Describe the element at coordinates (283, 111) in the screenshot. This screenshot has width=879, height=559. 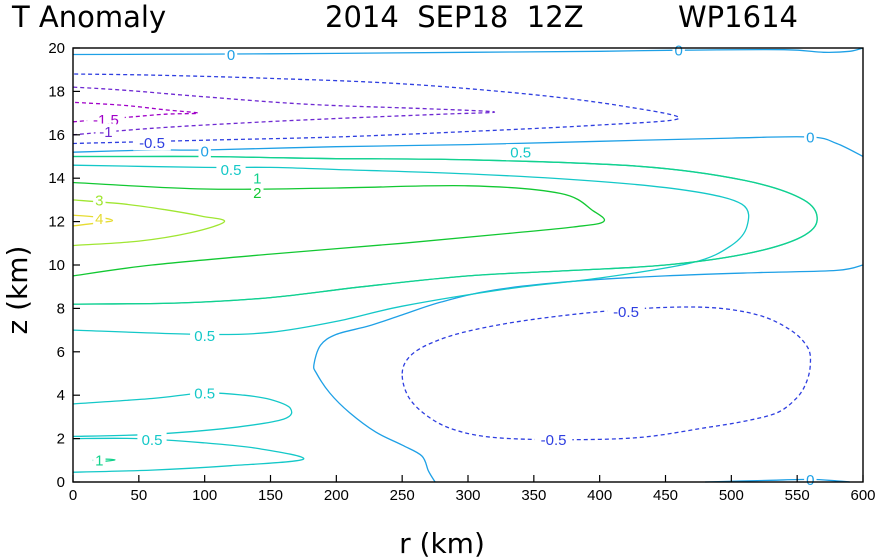
I see `contour-line-neg1` at that location.